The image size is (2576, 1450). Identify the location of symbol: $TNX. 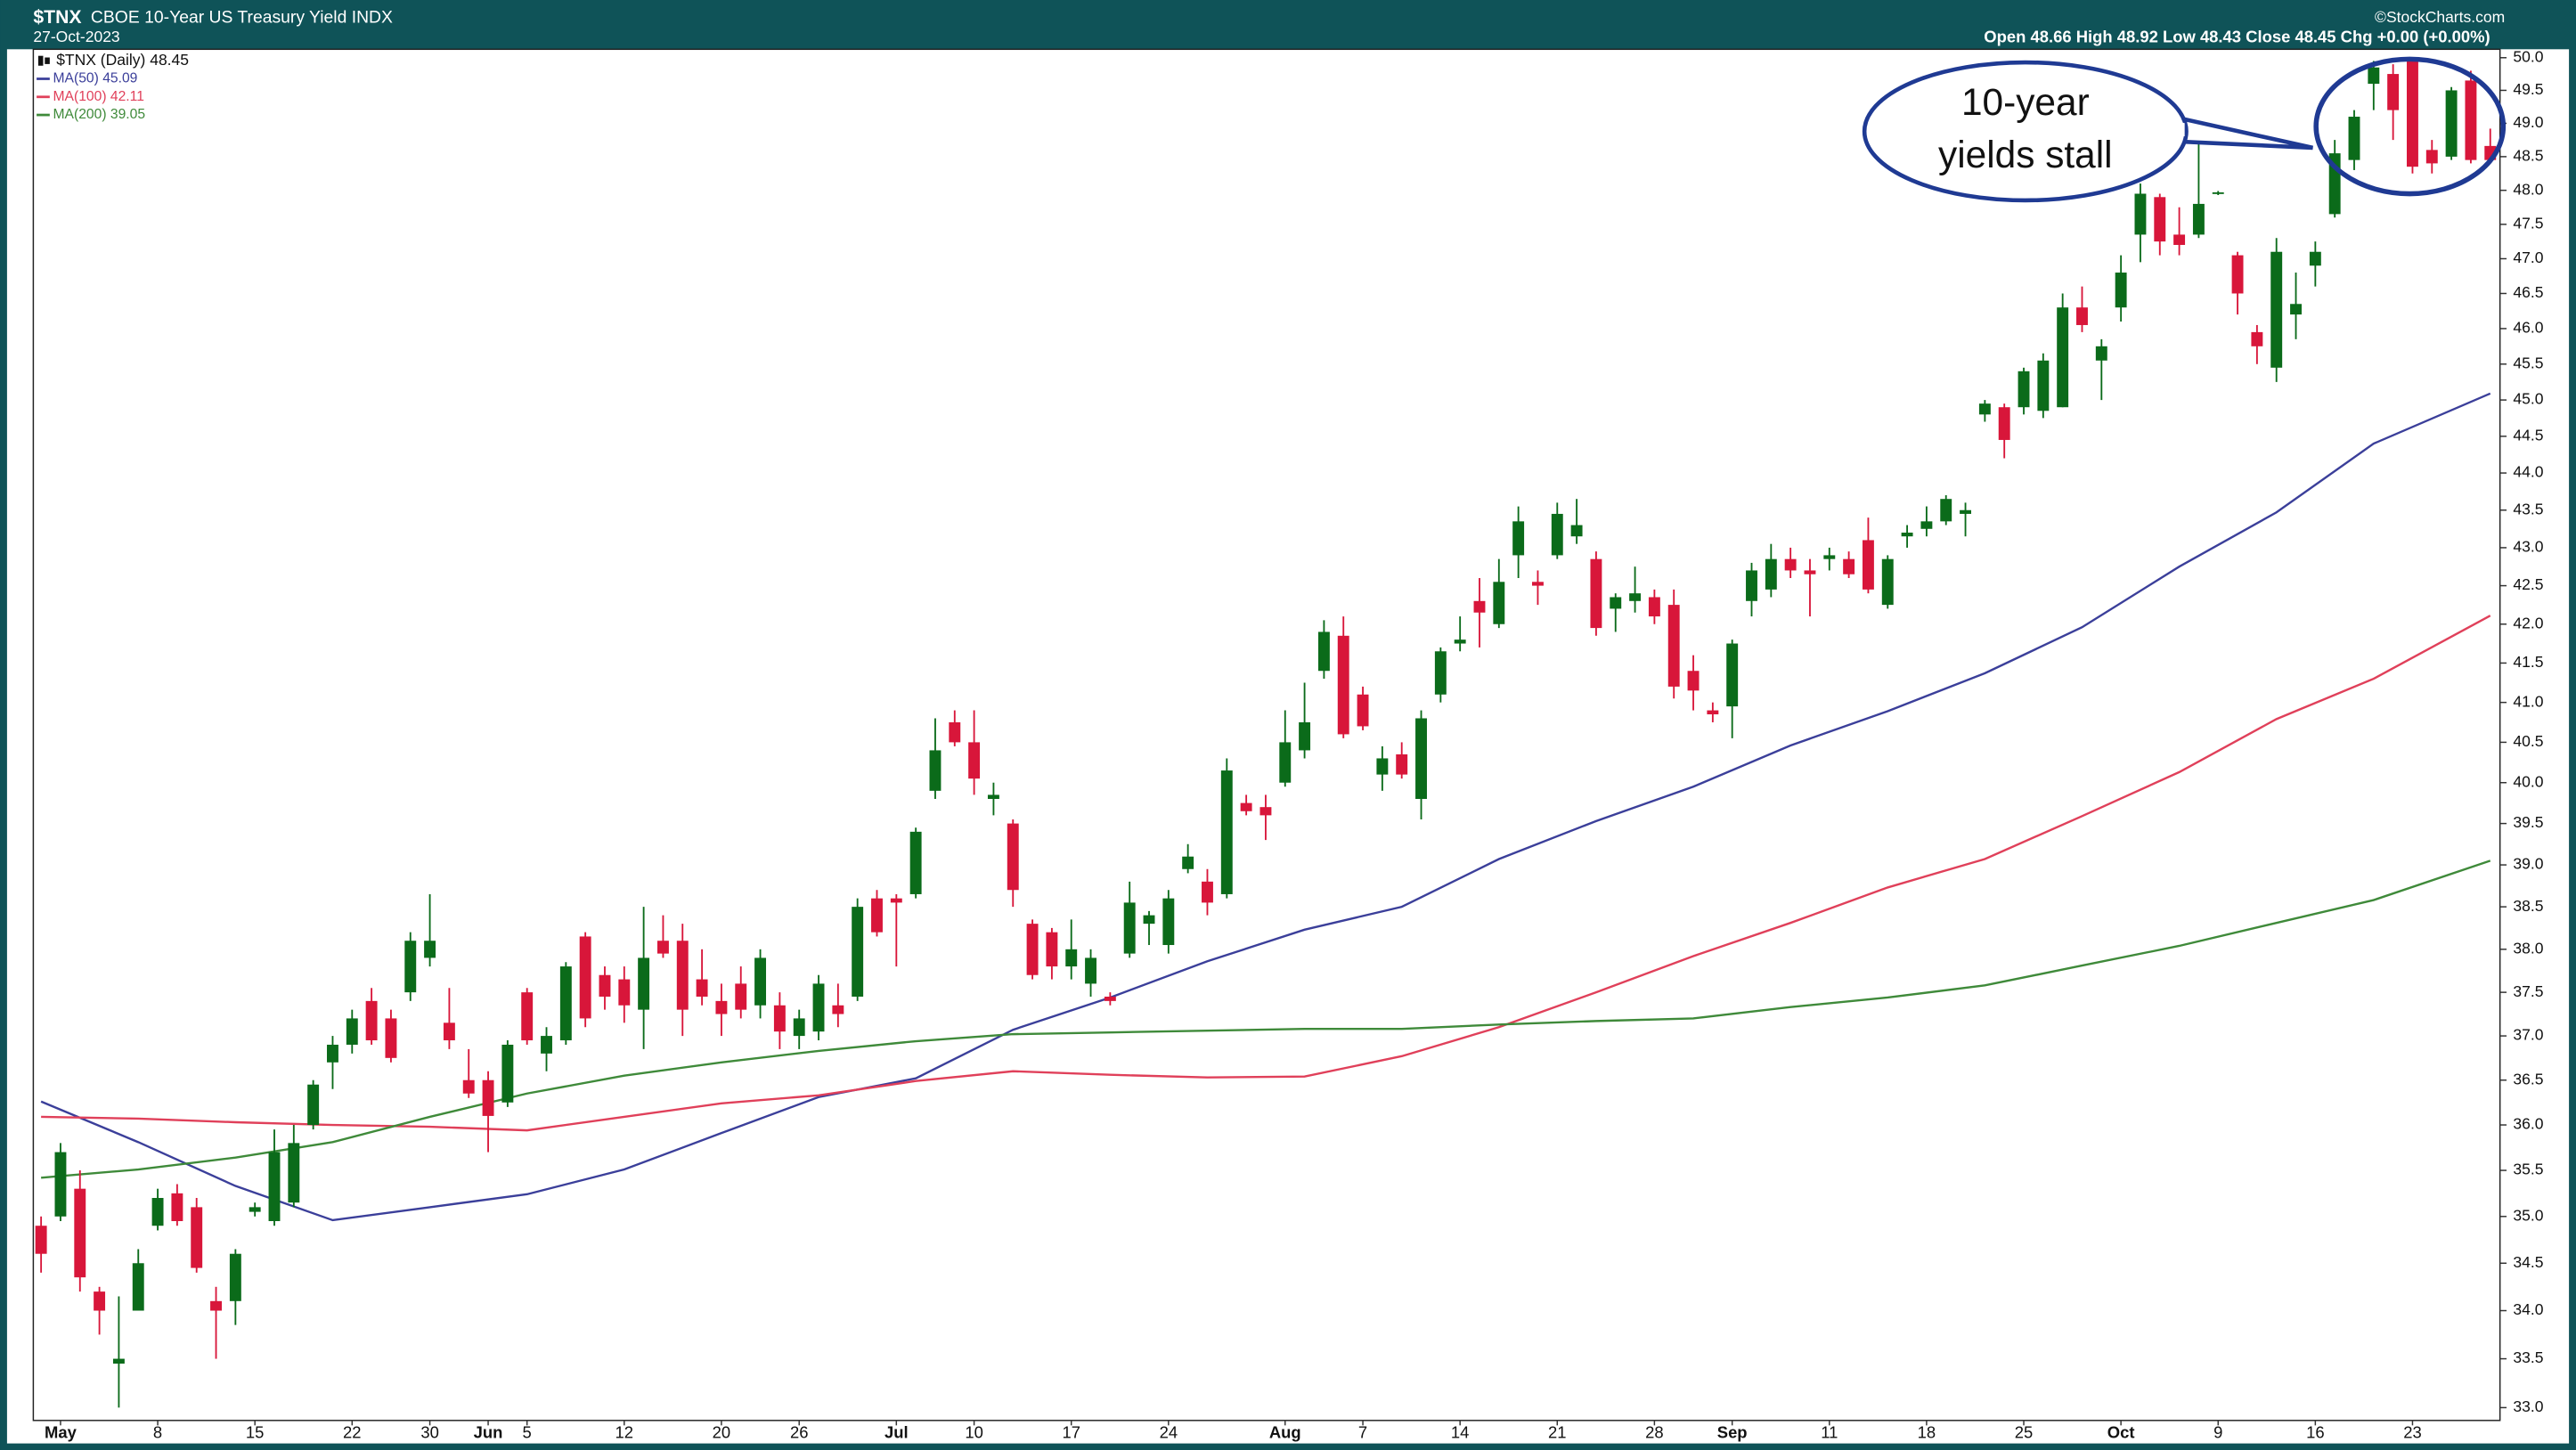
(57, 17).